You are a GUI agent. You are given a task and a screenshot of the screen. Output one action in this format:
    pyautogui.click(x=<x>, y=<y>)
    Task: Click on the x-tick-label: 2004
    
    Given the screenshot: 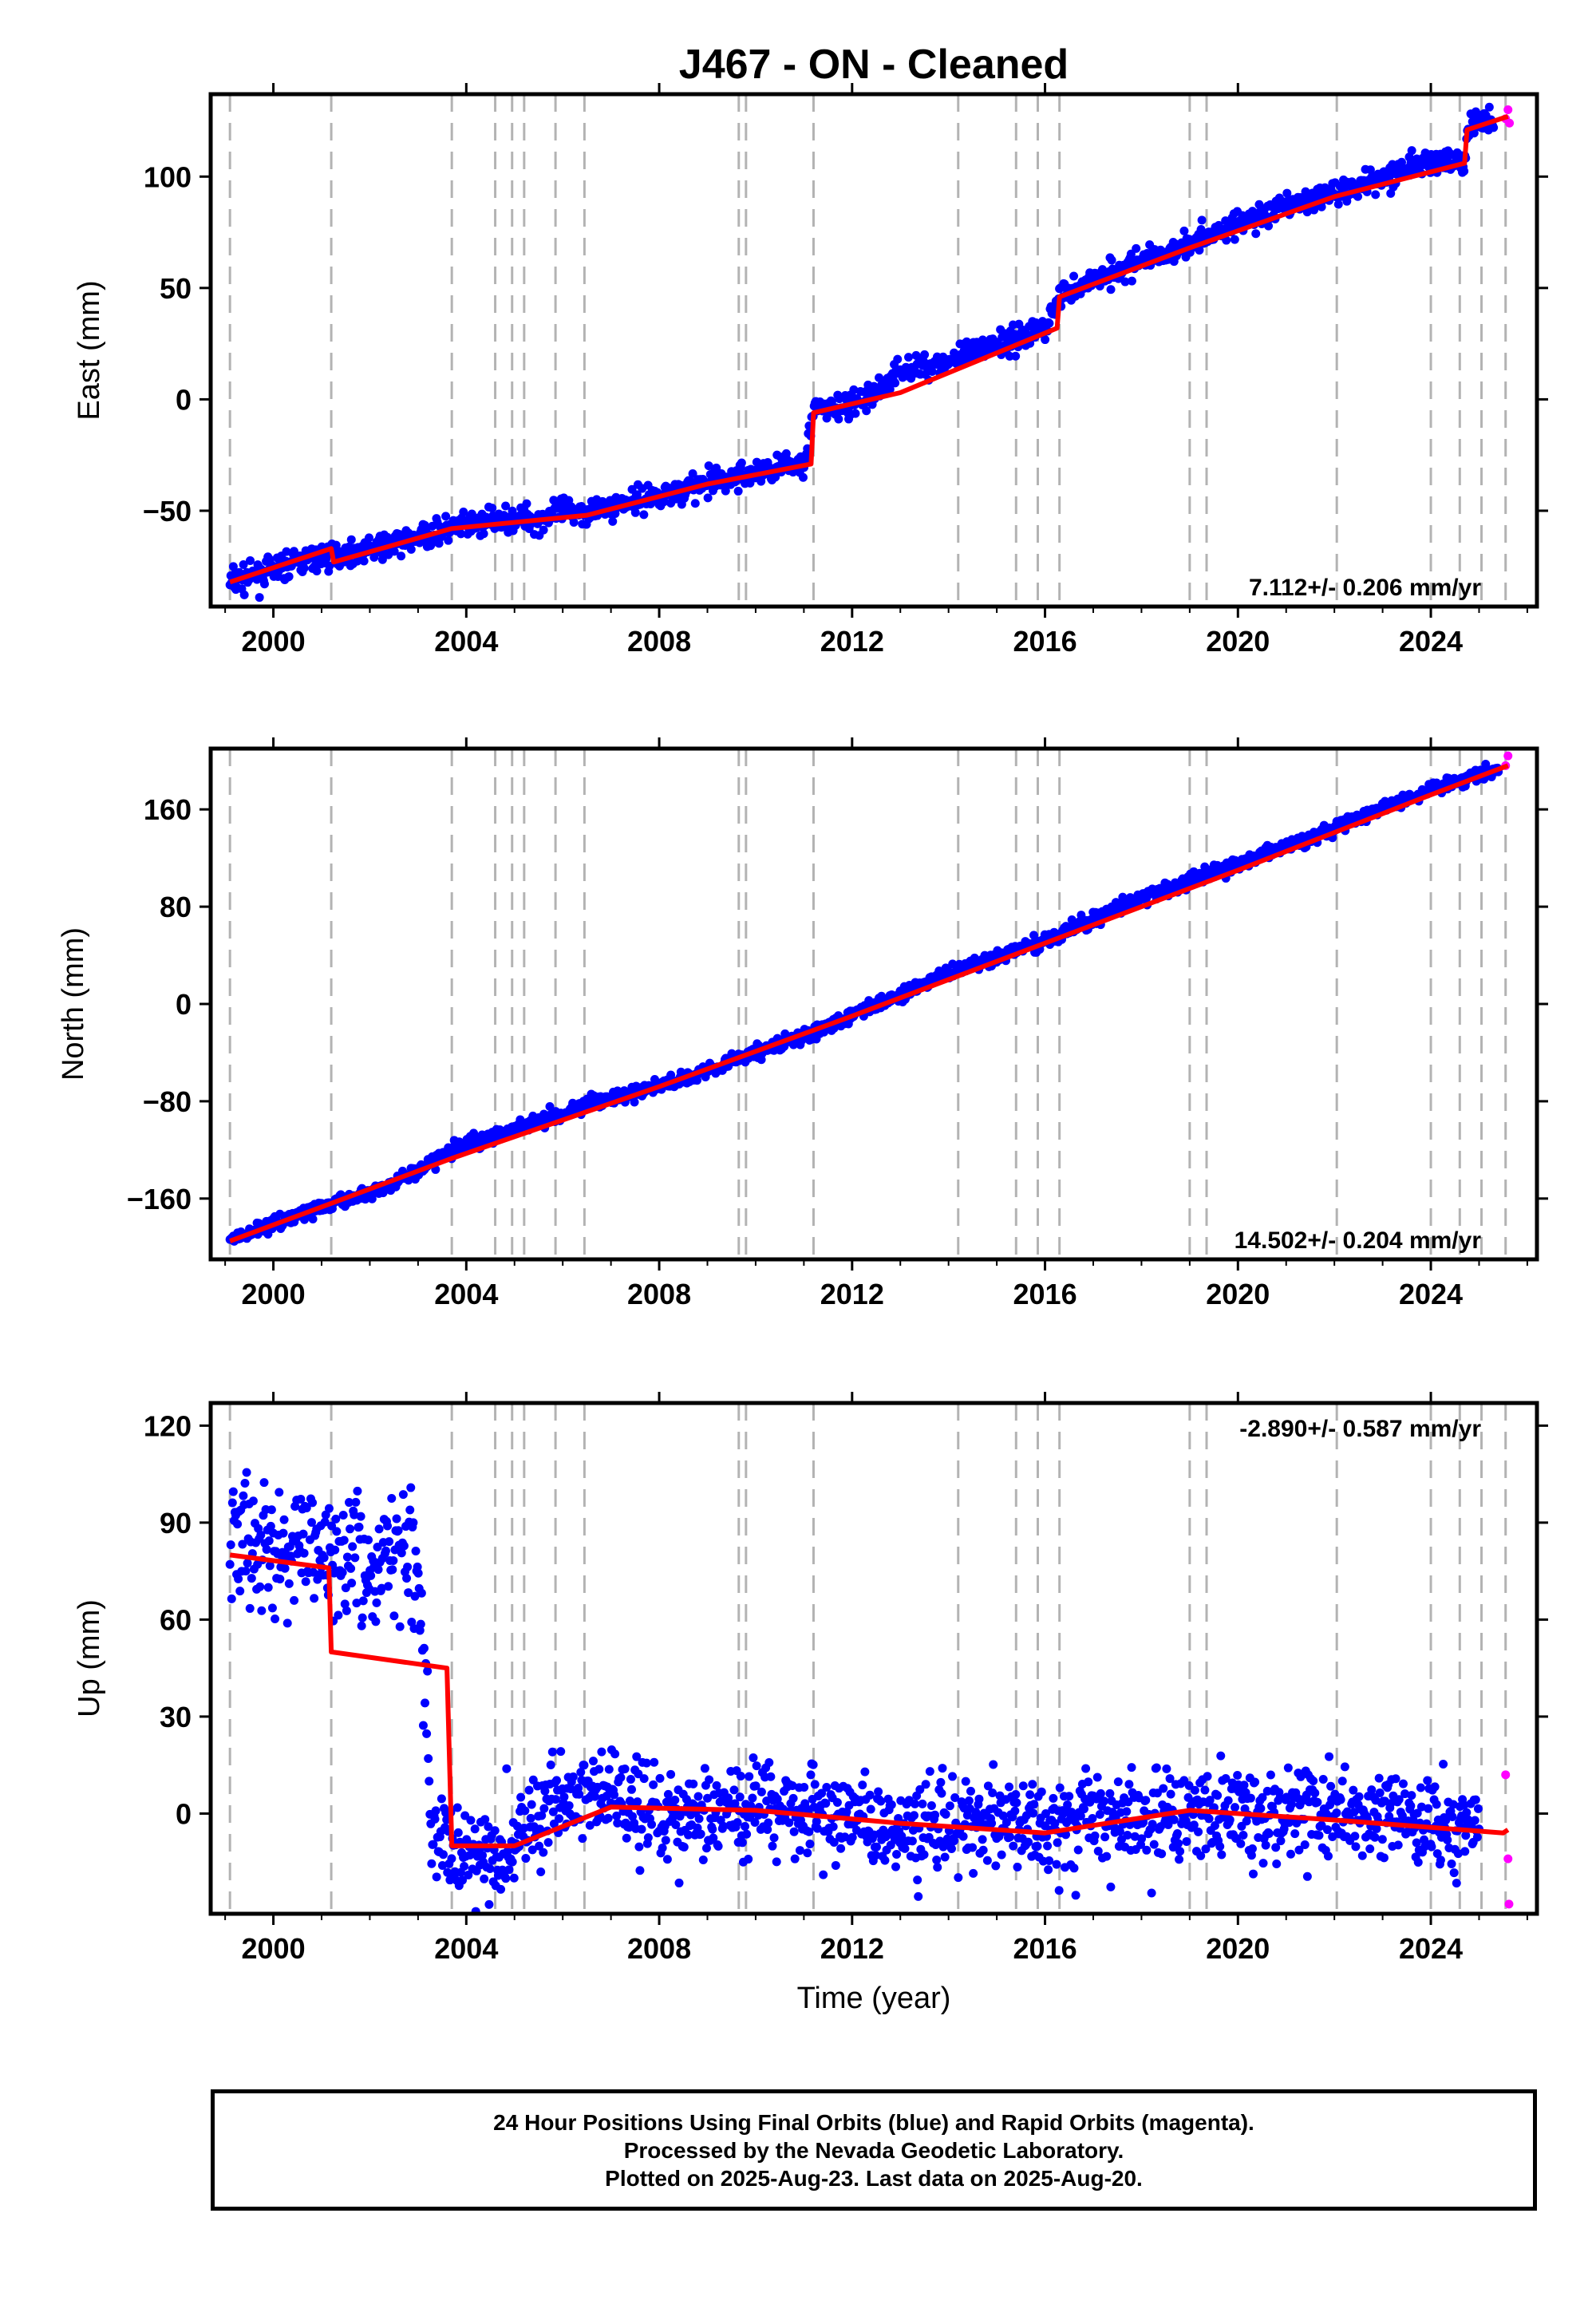 What is the action you would take?
    pyautogui.click(x=466, y=1948)
    